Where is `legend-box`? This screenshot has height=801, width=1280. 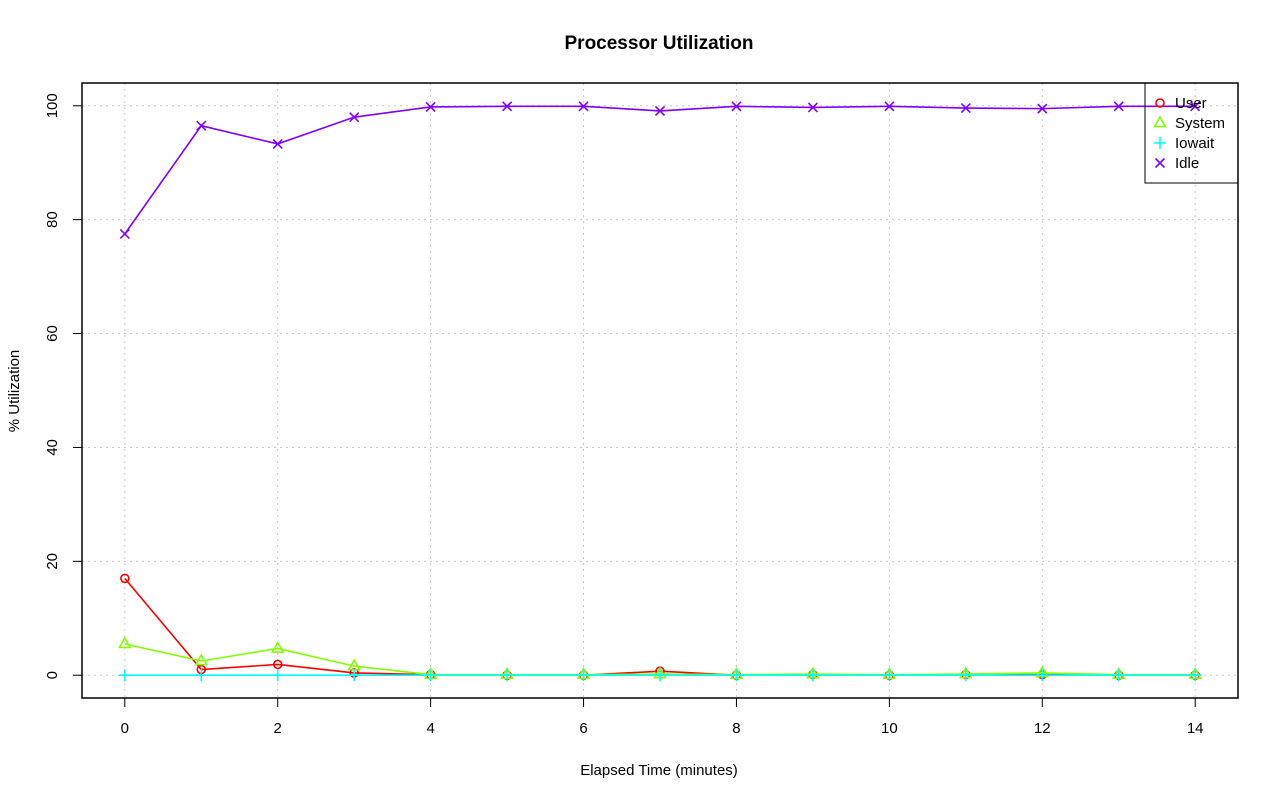
legend-box is located at coordinates (1191, 133).